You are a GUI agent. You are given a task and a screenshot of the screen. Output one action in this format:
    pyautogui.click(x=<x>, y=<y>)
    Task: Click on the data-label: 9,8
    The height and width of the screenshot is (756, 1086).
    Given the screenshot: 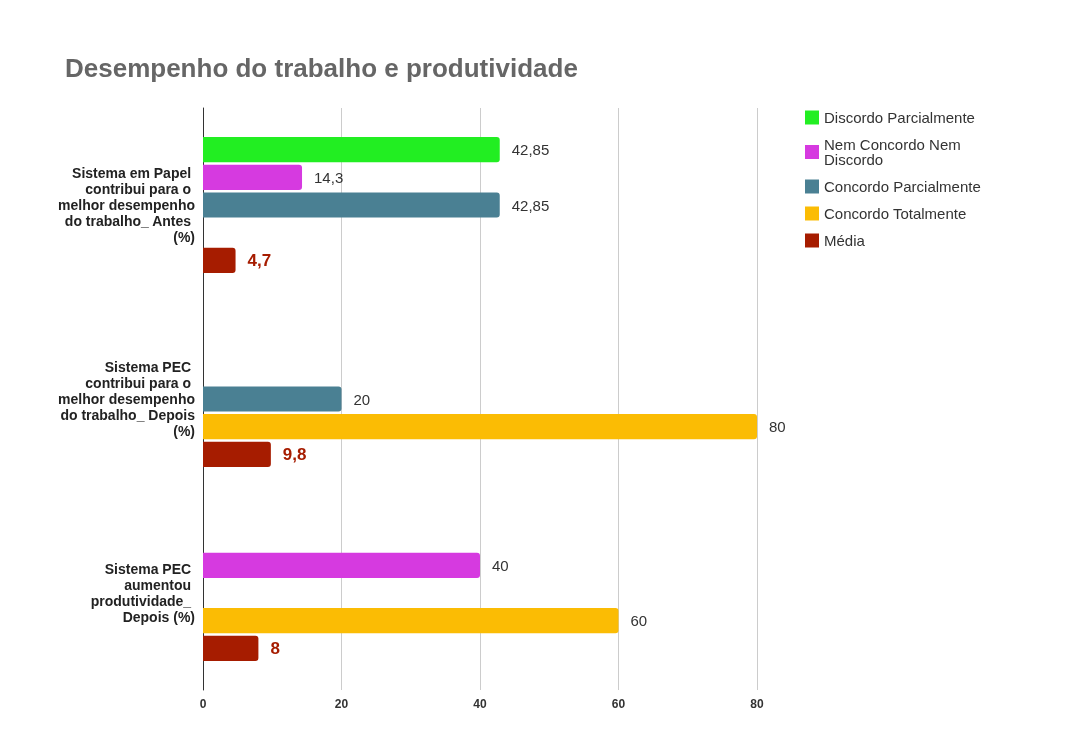 What is the action you would take?
    pyautogui.click(x=294, y=454)
    